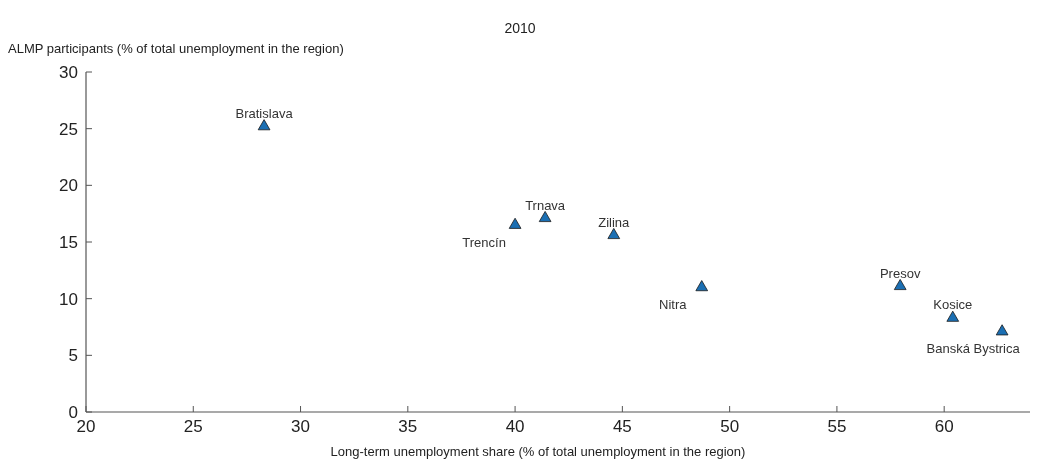 The height and width of the screenshot is (462, 1044). What do you see at coordinates (68, 129) in the screenshot?
I see `y-tick-label: 25` at bounding box center [68, 129].